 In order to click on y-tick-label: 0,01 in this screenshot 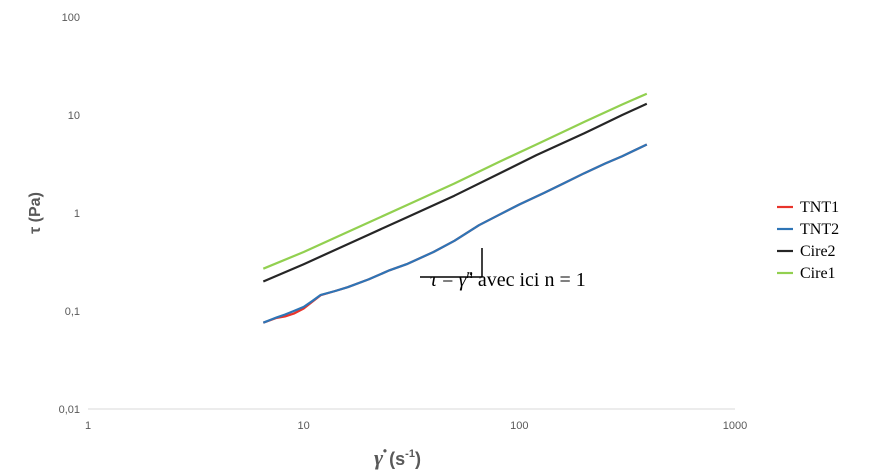, I will do `click(69, 410)`.